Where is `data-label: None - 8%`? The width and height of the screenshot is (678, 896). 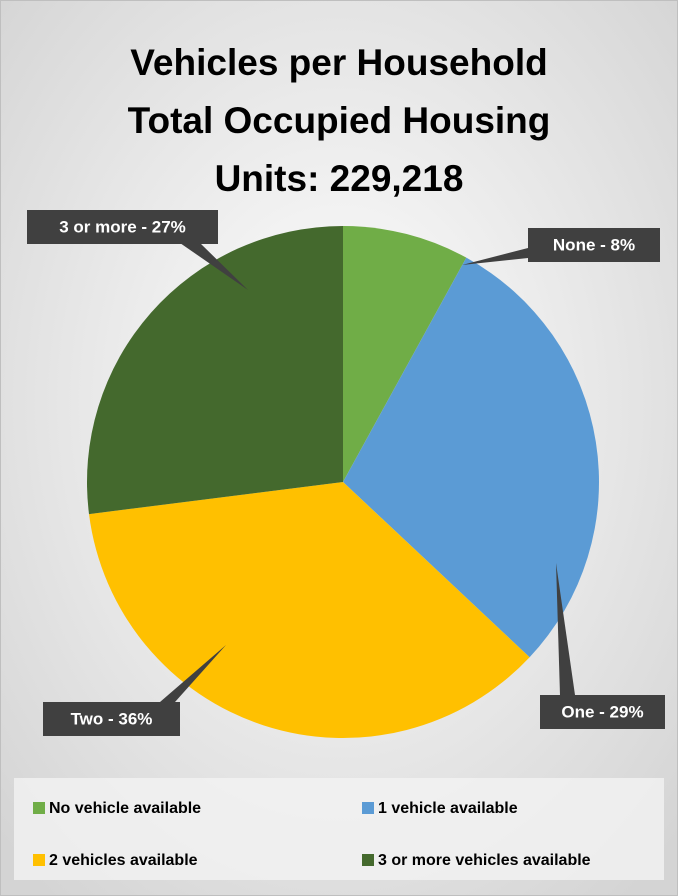
data-label: None - 8% is located at coordinates (594, 244).